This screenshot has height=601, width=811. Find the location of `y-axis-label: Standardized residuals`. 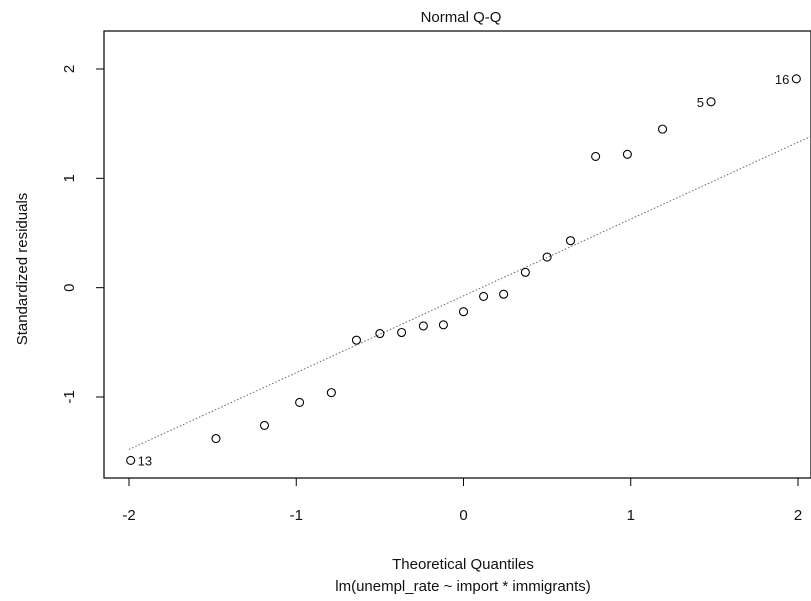

y-axis-label: Standardized residuals is located at coordinates (22, 269).